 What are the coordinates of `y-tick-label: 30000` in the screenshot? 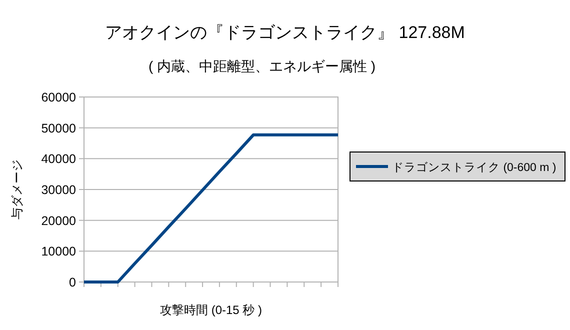 It's located at (58, 190).